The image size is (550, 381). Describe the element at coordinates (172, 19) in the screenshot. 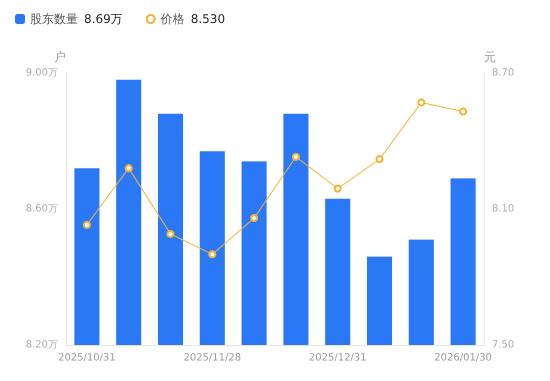

I see `legend-label: 价格` at that location.